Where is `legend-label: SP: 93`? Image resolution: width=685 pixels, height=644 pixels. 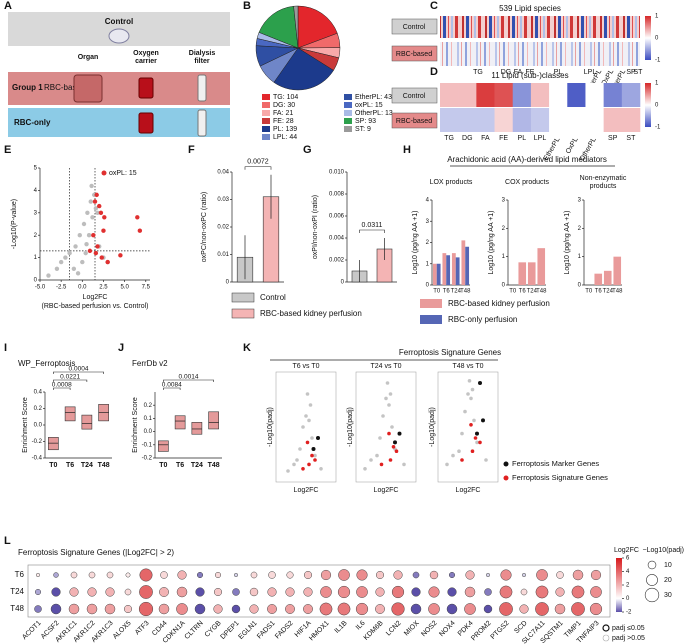 legend-label: SP: 93 is located at coordinates (365, 121).